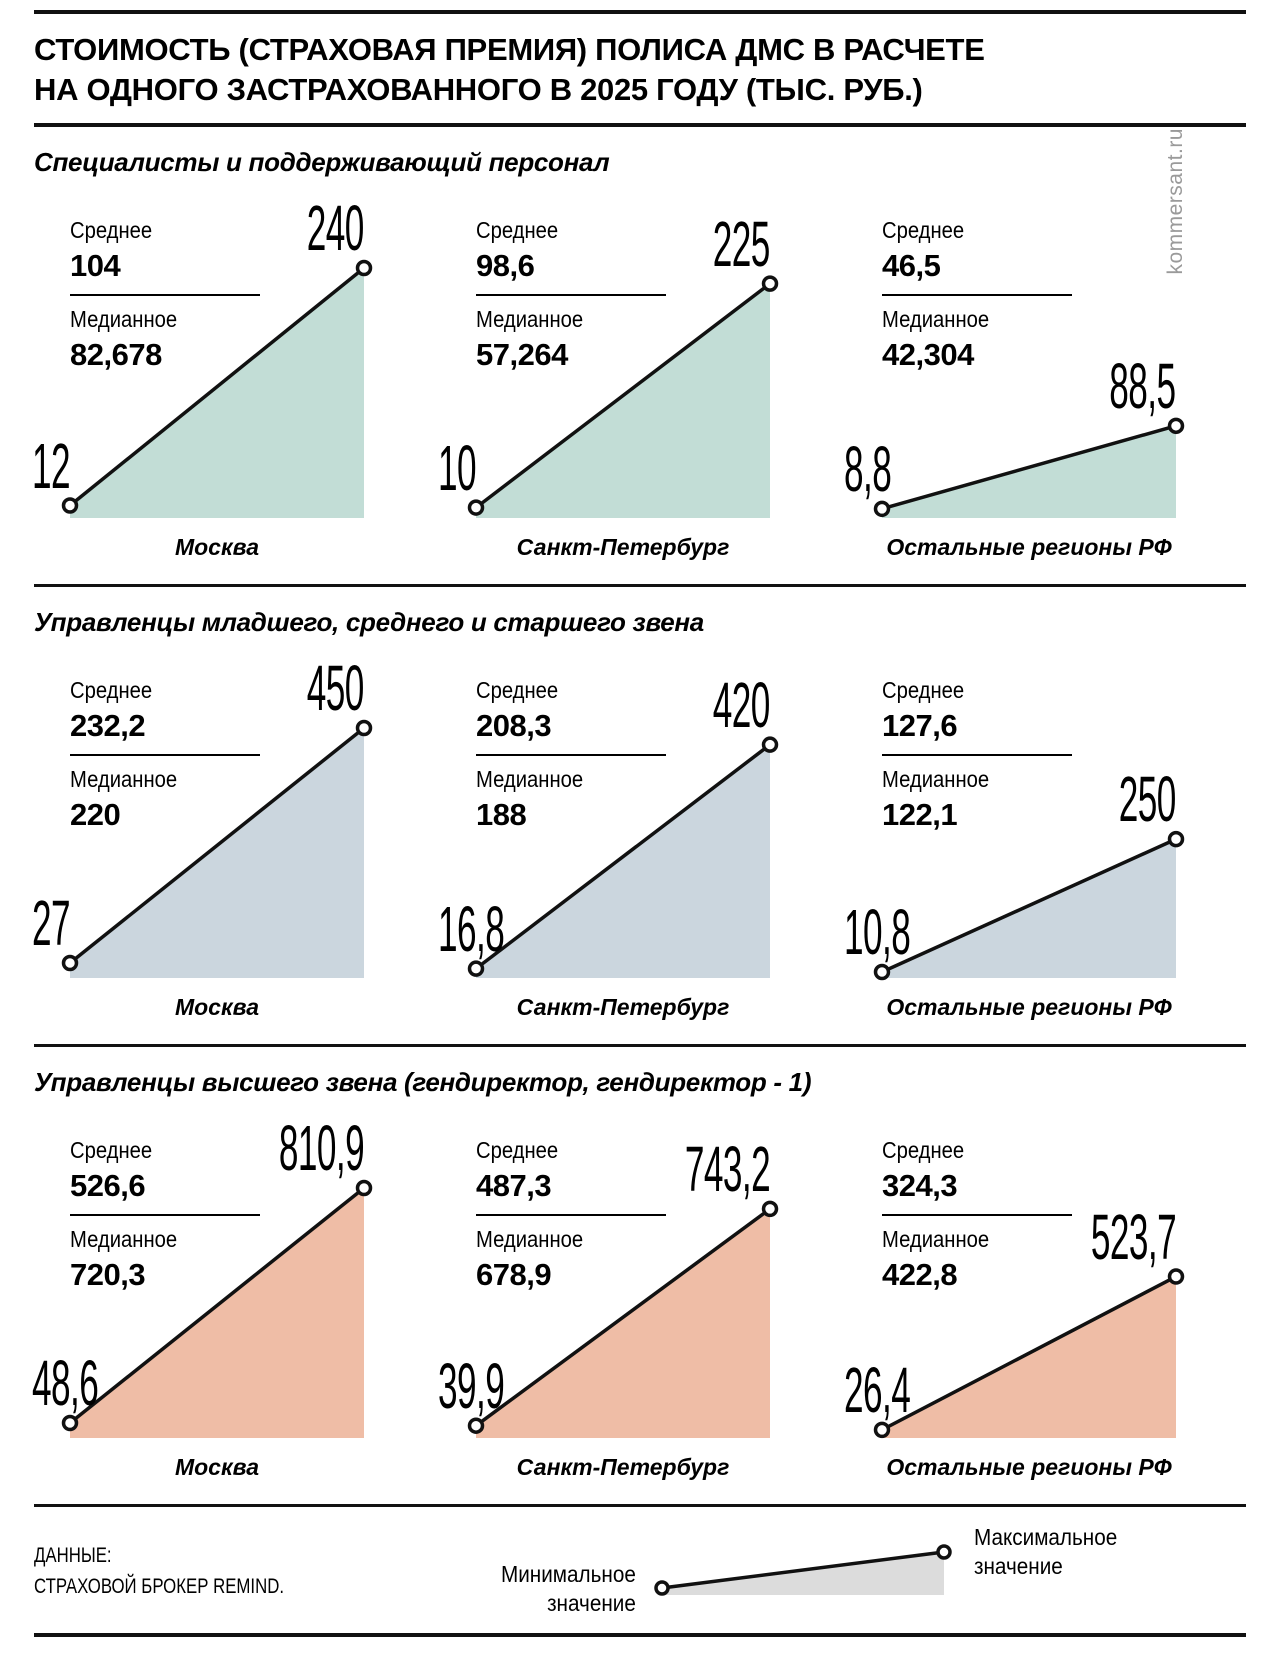 The height and width of the screenshot is (1661, 1280). Describe the element at coordinates (471, 928) in the screenshot. I see `min-value-label: 16,8` at that location.